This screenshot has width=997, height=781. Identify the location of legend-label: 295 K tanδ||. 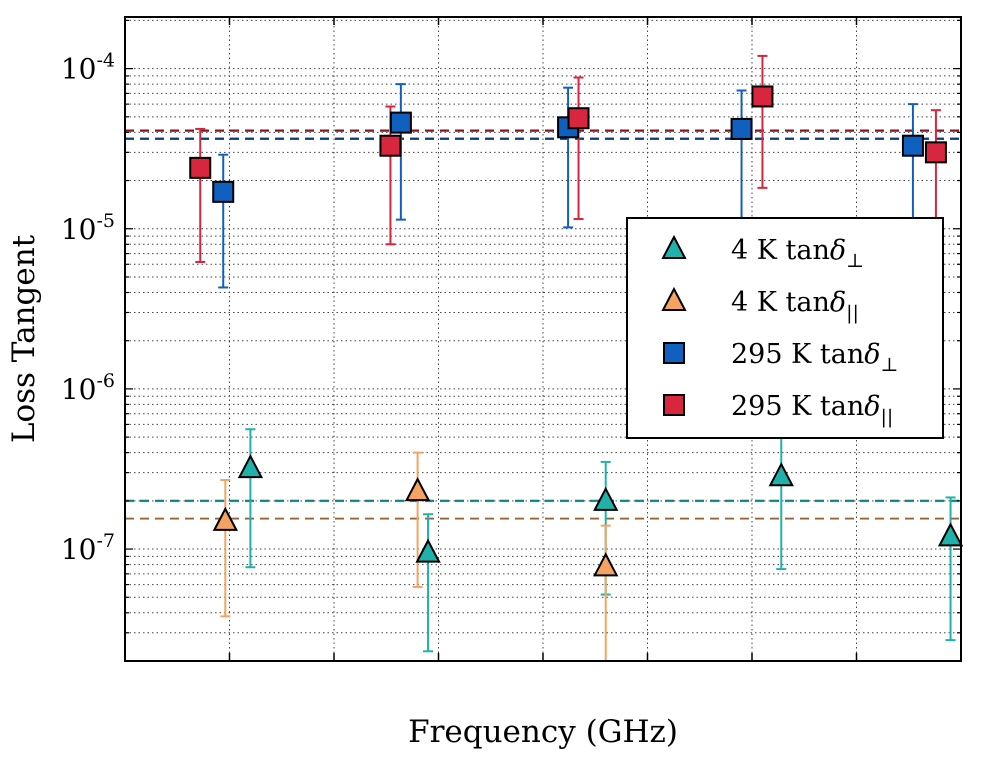
(812, 409).